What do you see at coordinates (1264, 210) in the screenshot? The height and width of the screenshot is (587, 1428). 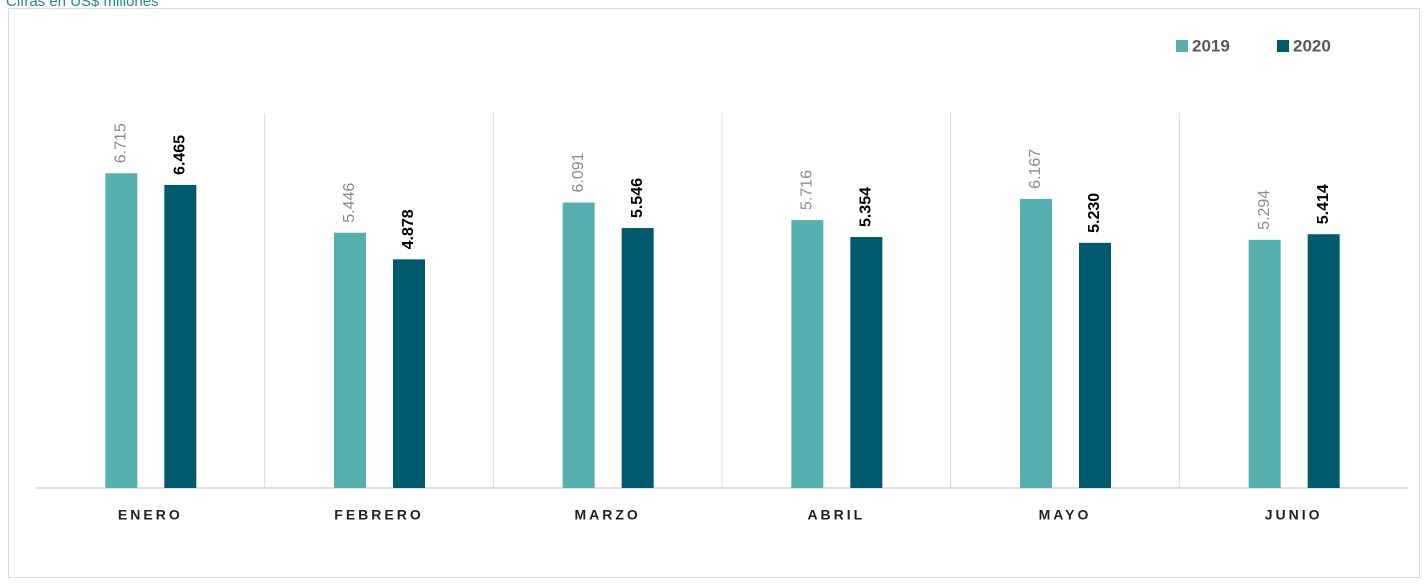 I see `data-label: 5.294` at bounding box center [1264, 210].